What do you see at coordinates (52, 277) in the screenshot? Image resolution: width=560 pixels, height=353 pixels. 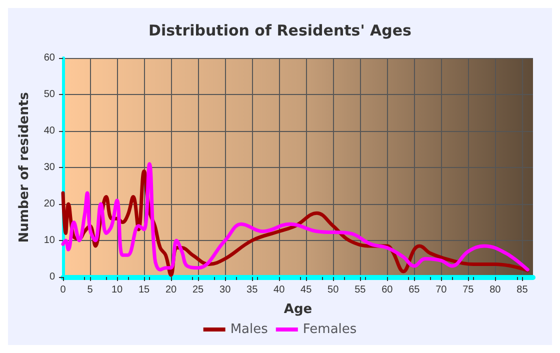 I see `y-tick-label: 0` at bounding box center [52, 277].